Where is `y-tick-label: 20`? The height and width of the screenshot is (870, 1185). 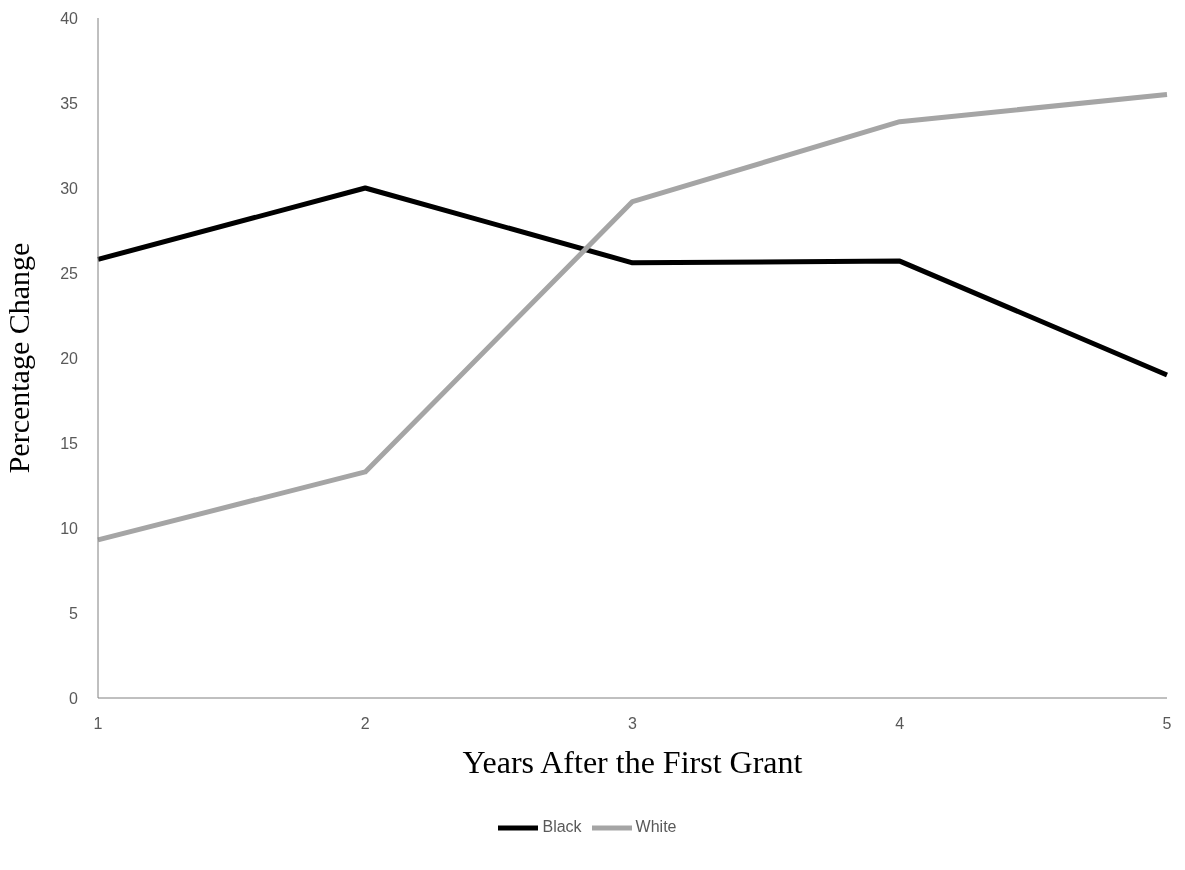 y-tick-label: 20 is located at coordinates (69, 358).